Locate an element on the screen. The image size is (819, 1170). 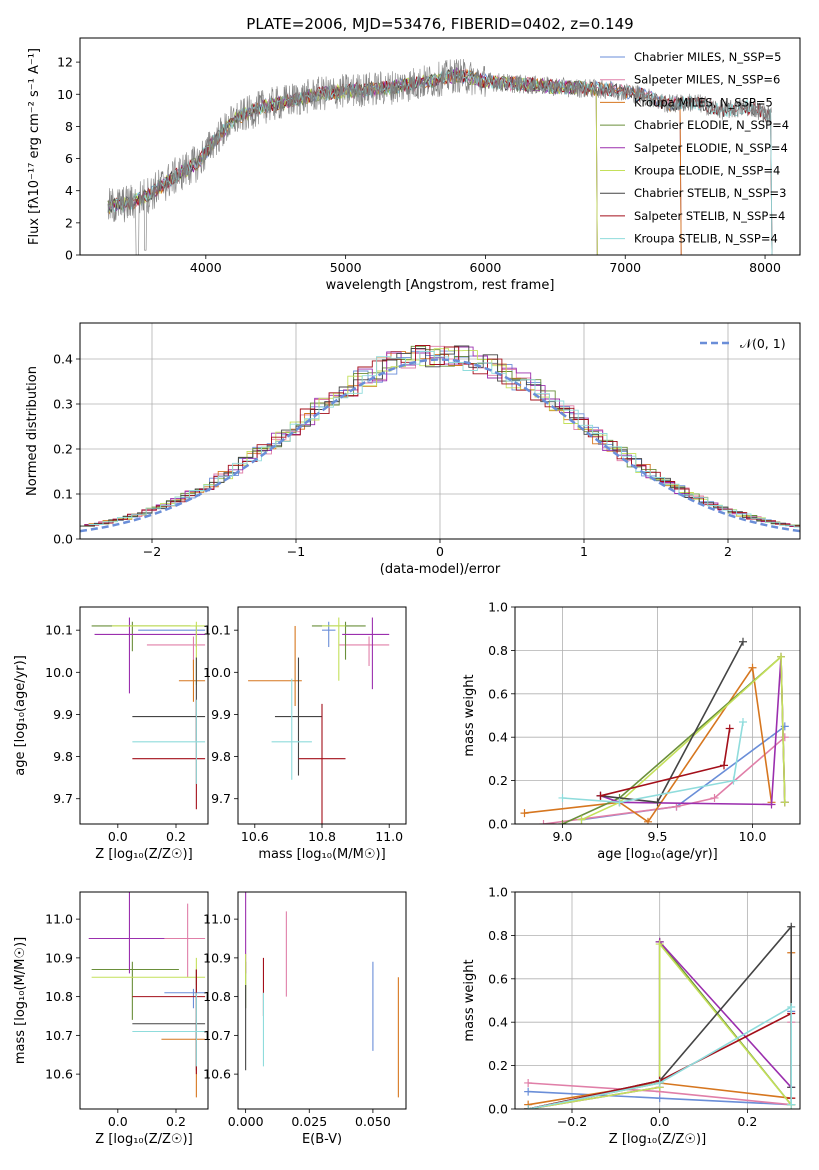
legend-entry: Chabrier MILES, N_SSP=5 is located at coordinates (707, 57).